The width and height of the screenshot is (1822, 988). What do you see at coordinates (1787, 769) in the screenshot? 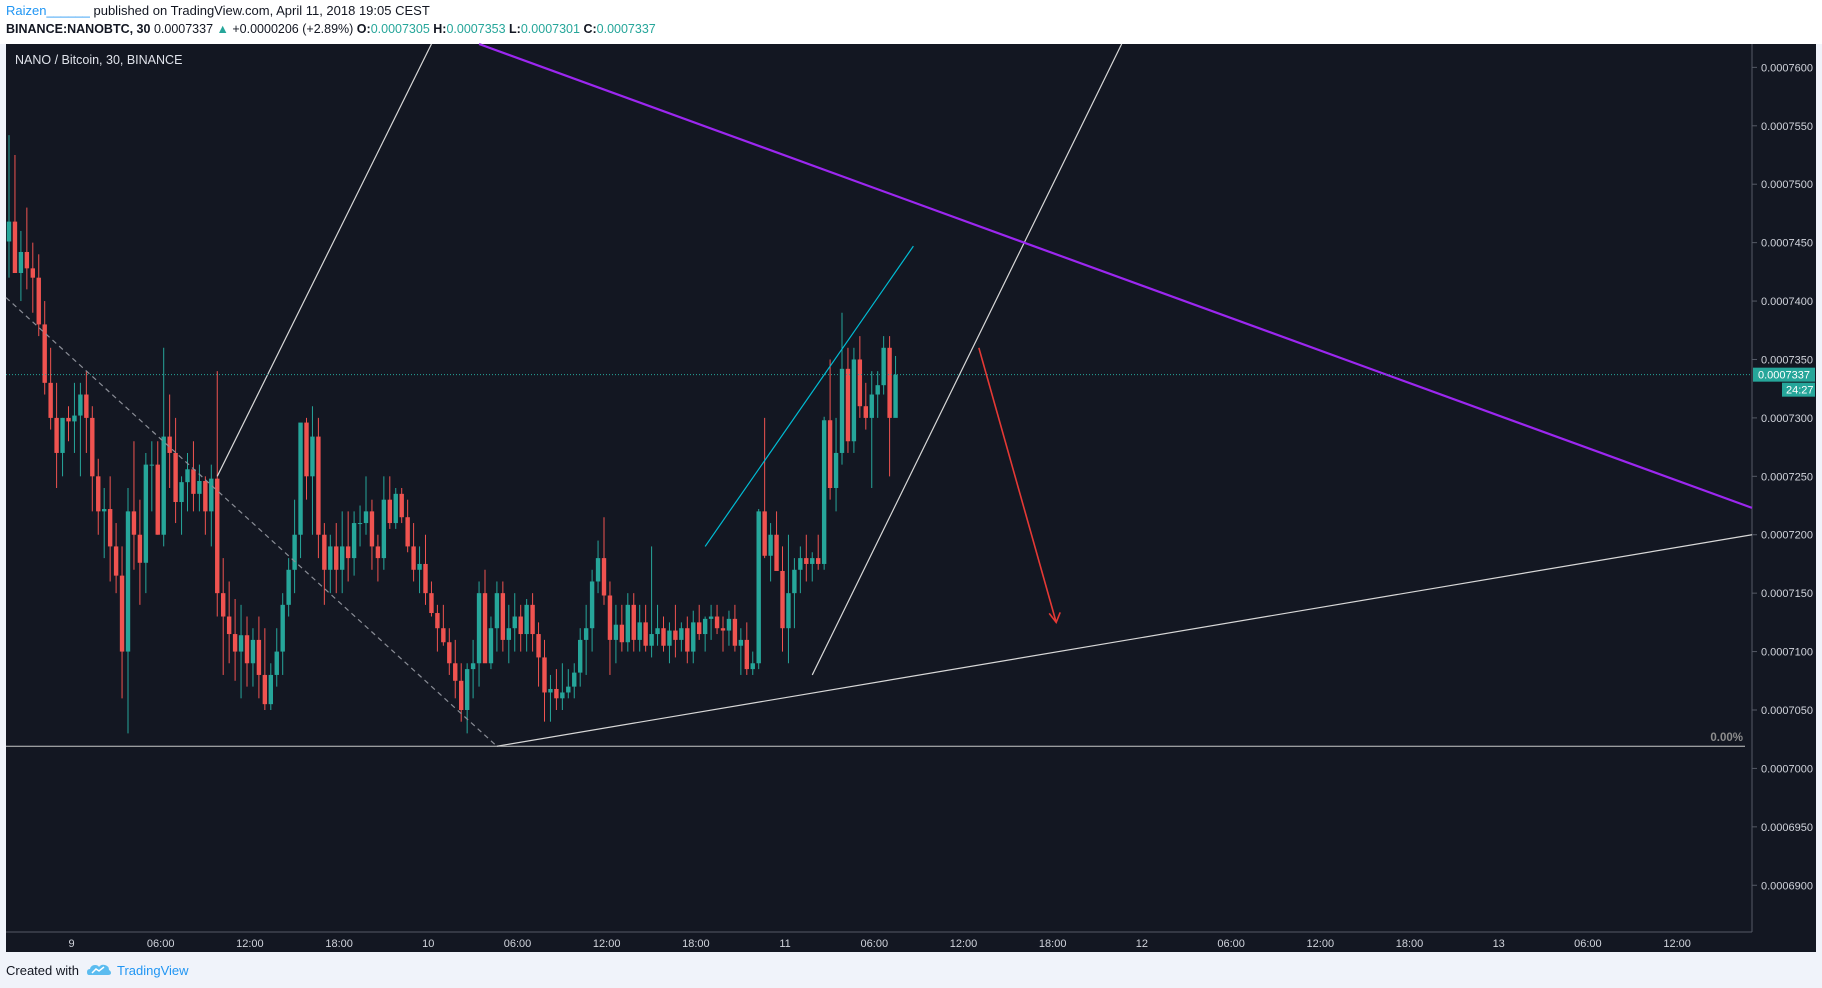
I see `price-tick-label: 0.0007000` at bounding box center [1787, 769].